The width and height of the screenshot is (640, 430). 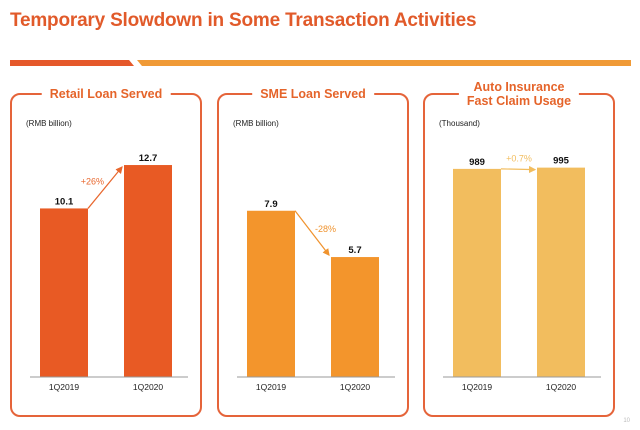 What do you see at coordinates (519, 101) in the screenshot?
I see `panel-title-line: Fast Claim Usage` at bounding box center [519, 101].